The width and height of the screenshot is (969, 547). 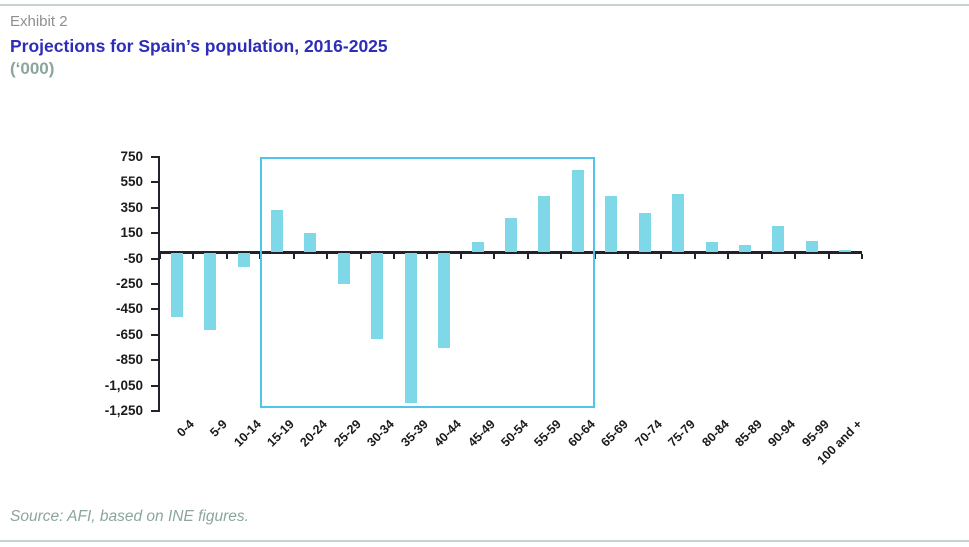 I want to click on bar-100 and +, so click(x=845, y=251).